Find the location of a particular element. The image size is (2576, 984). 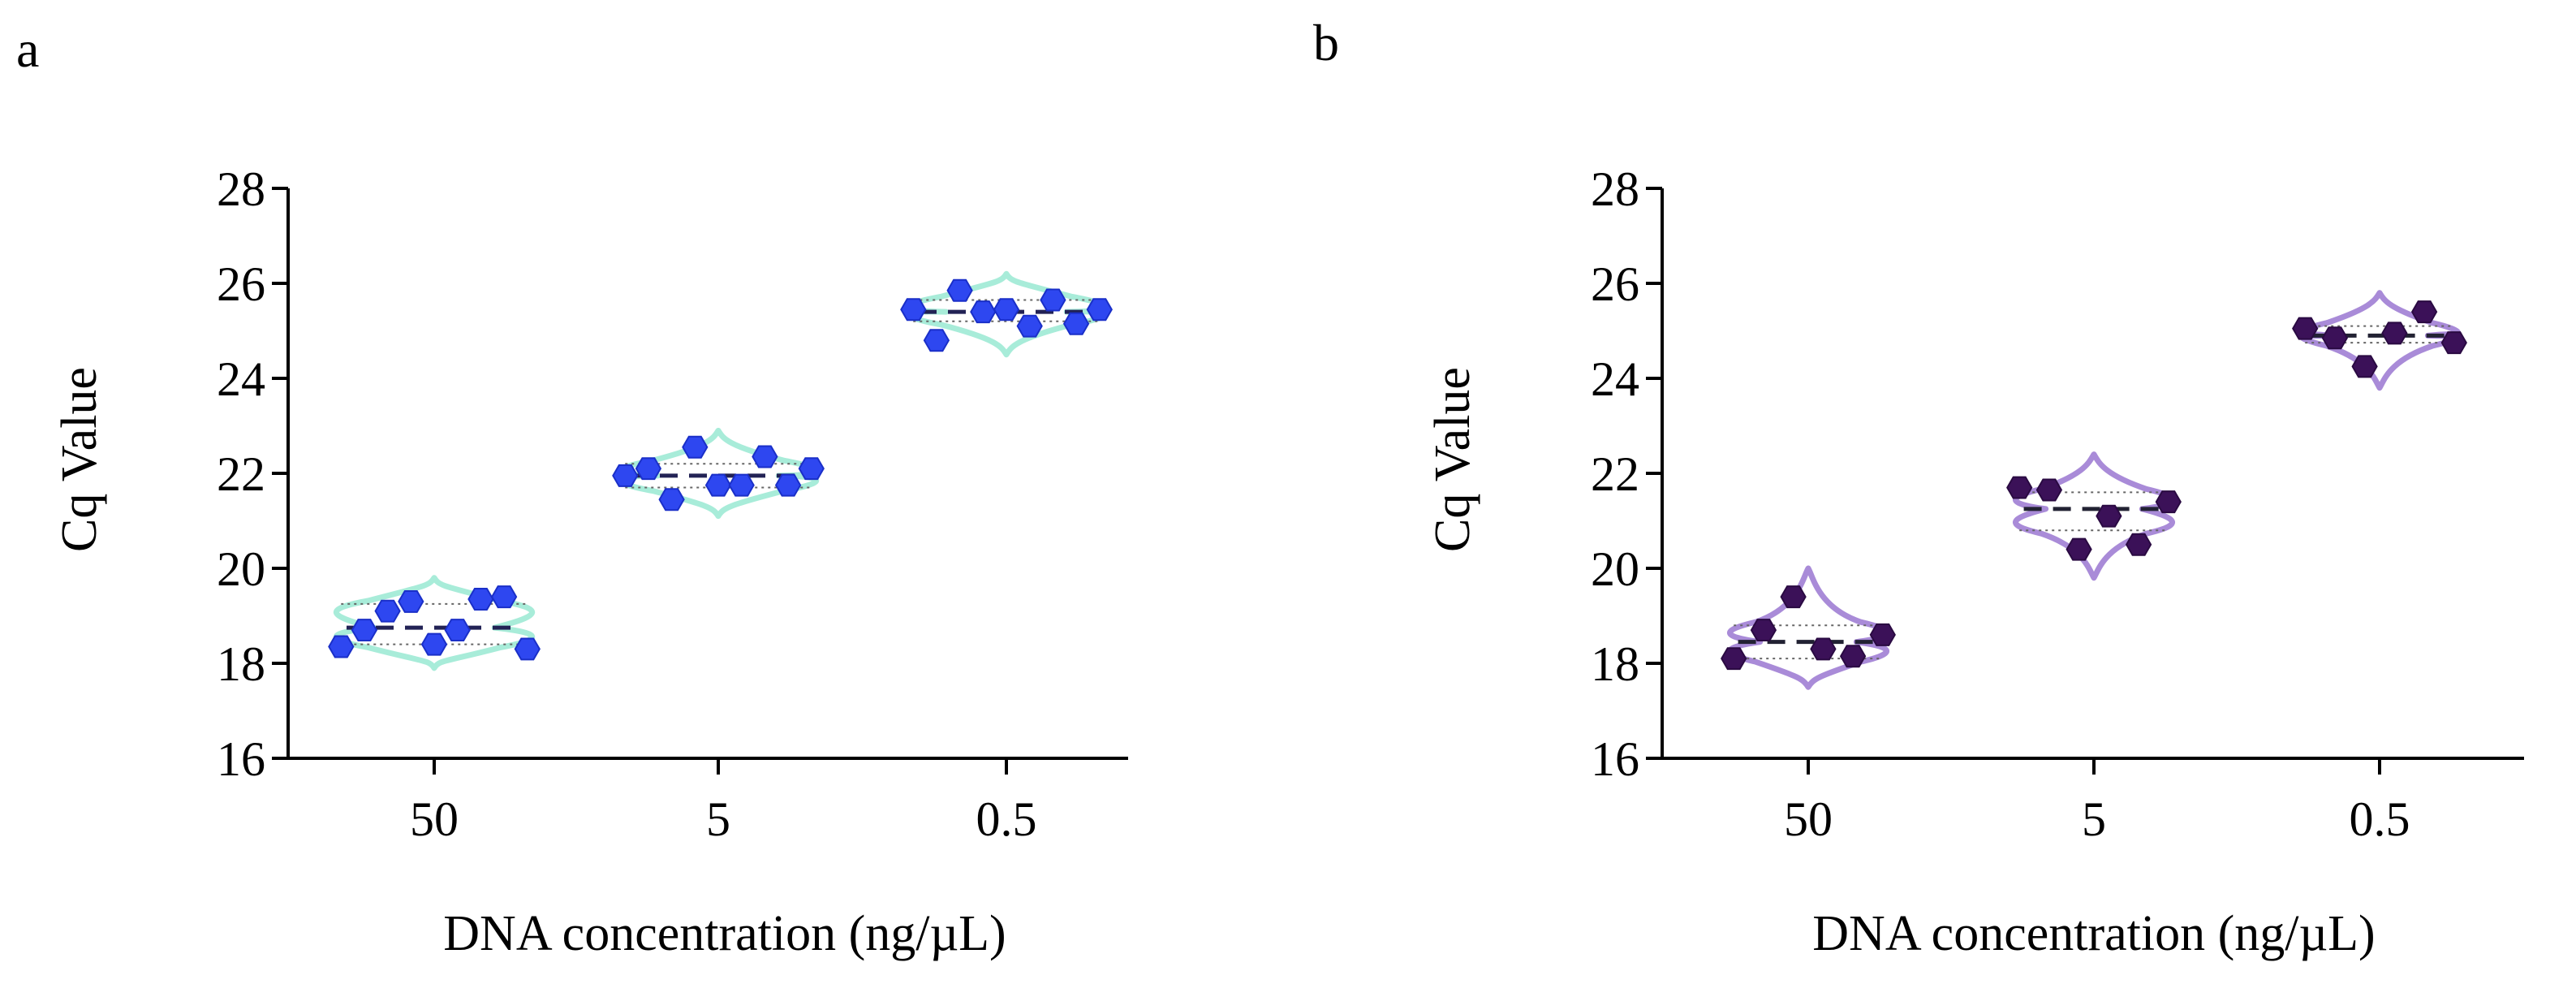

y-axis-title-a: Cq Value is located at coordinates (80, 460).